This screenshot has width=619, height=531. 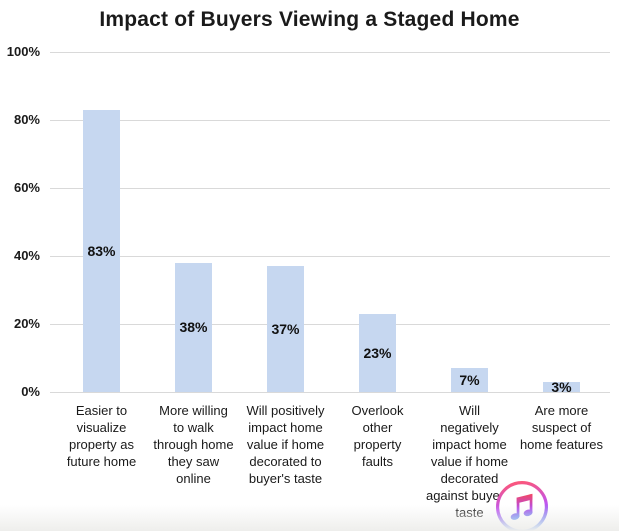 I want to click on itunes-icon-ring, so click(x=522, y=506).